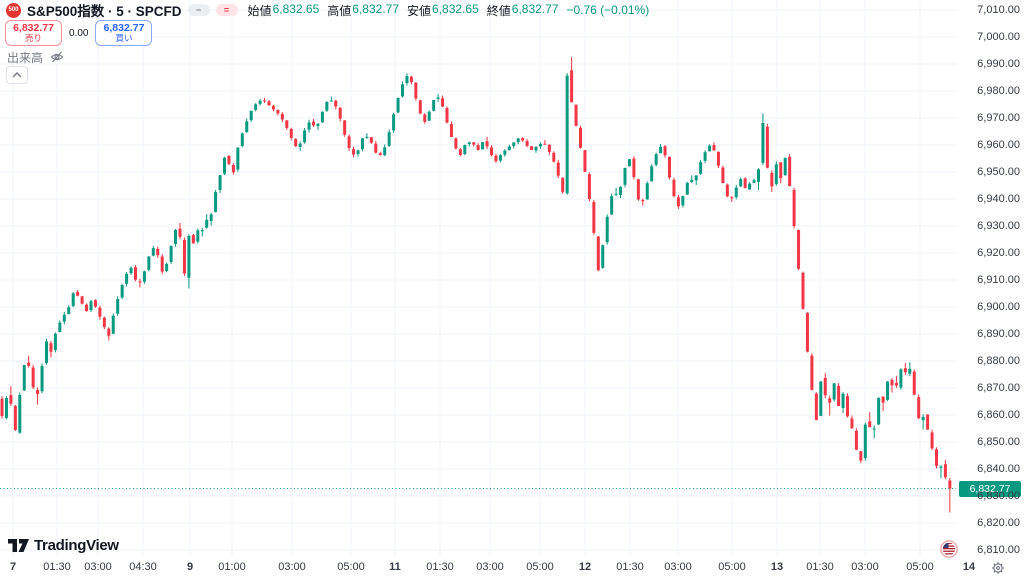  I want to click on time-axis-day-label: 13, so click(777, 567).